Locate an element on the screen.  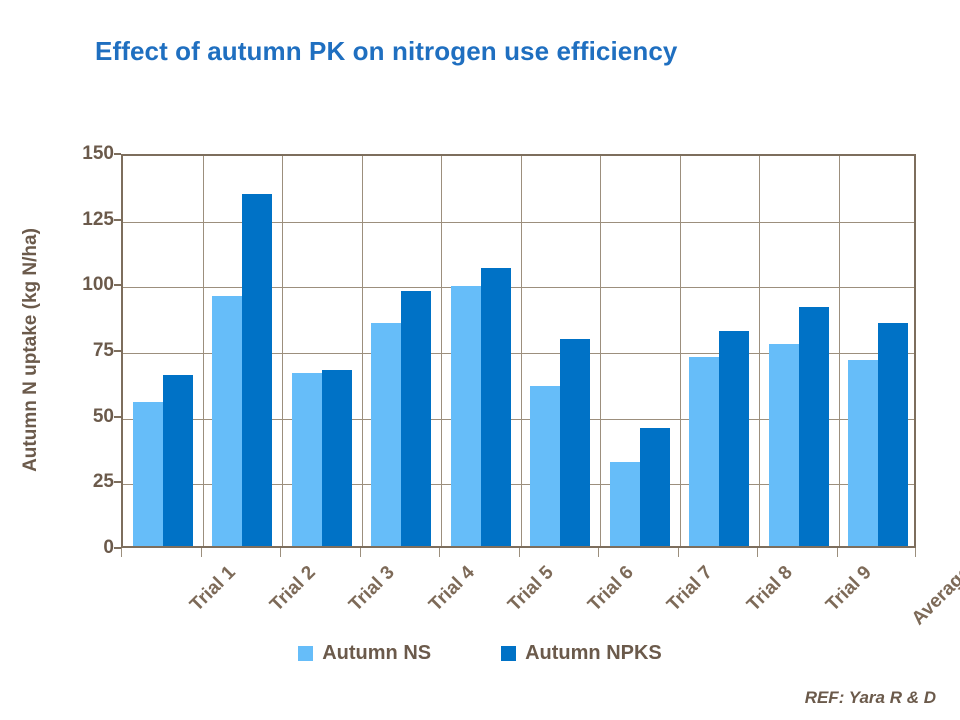
x-axis-category-label: Trial 7 is located at coordinates (690, 589).